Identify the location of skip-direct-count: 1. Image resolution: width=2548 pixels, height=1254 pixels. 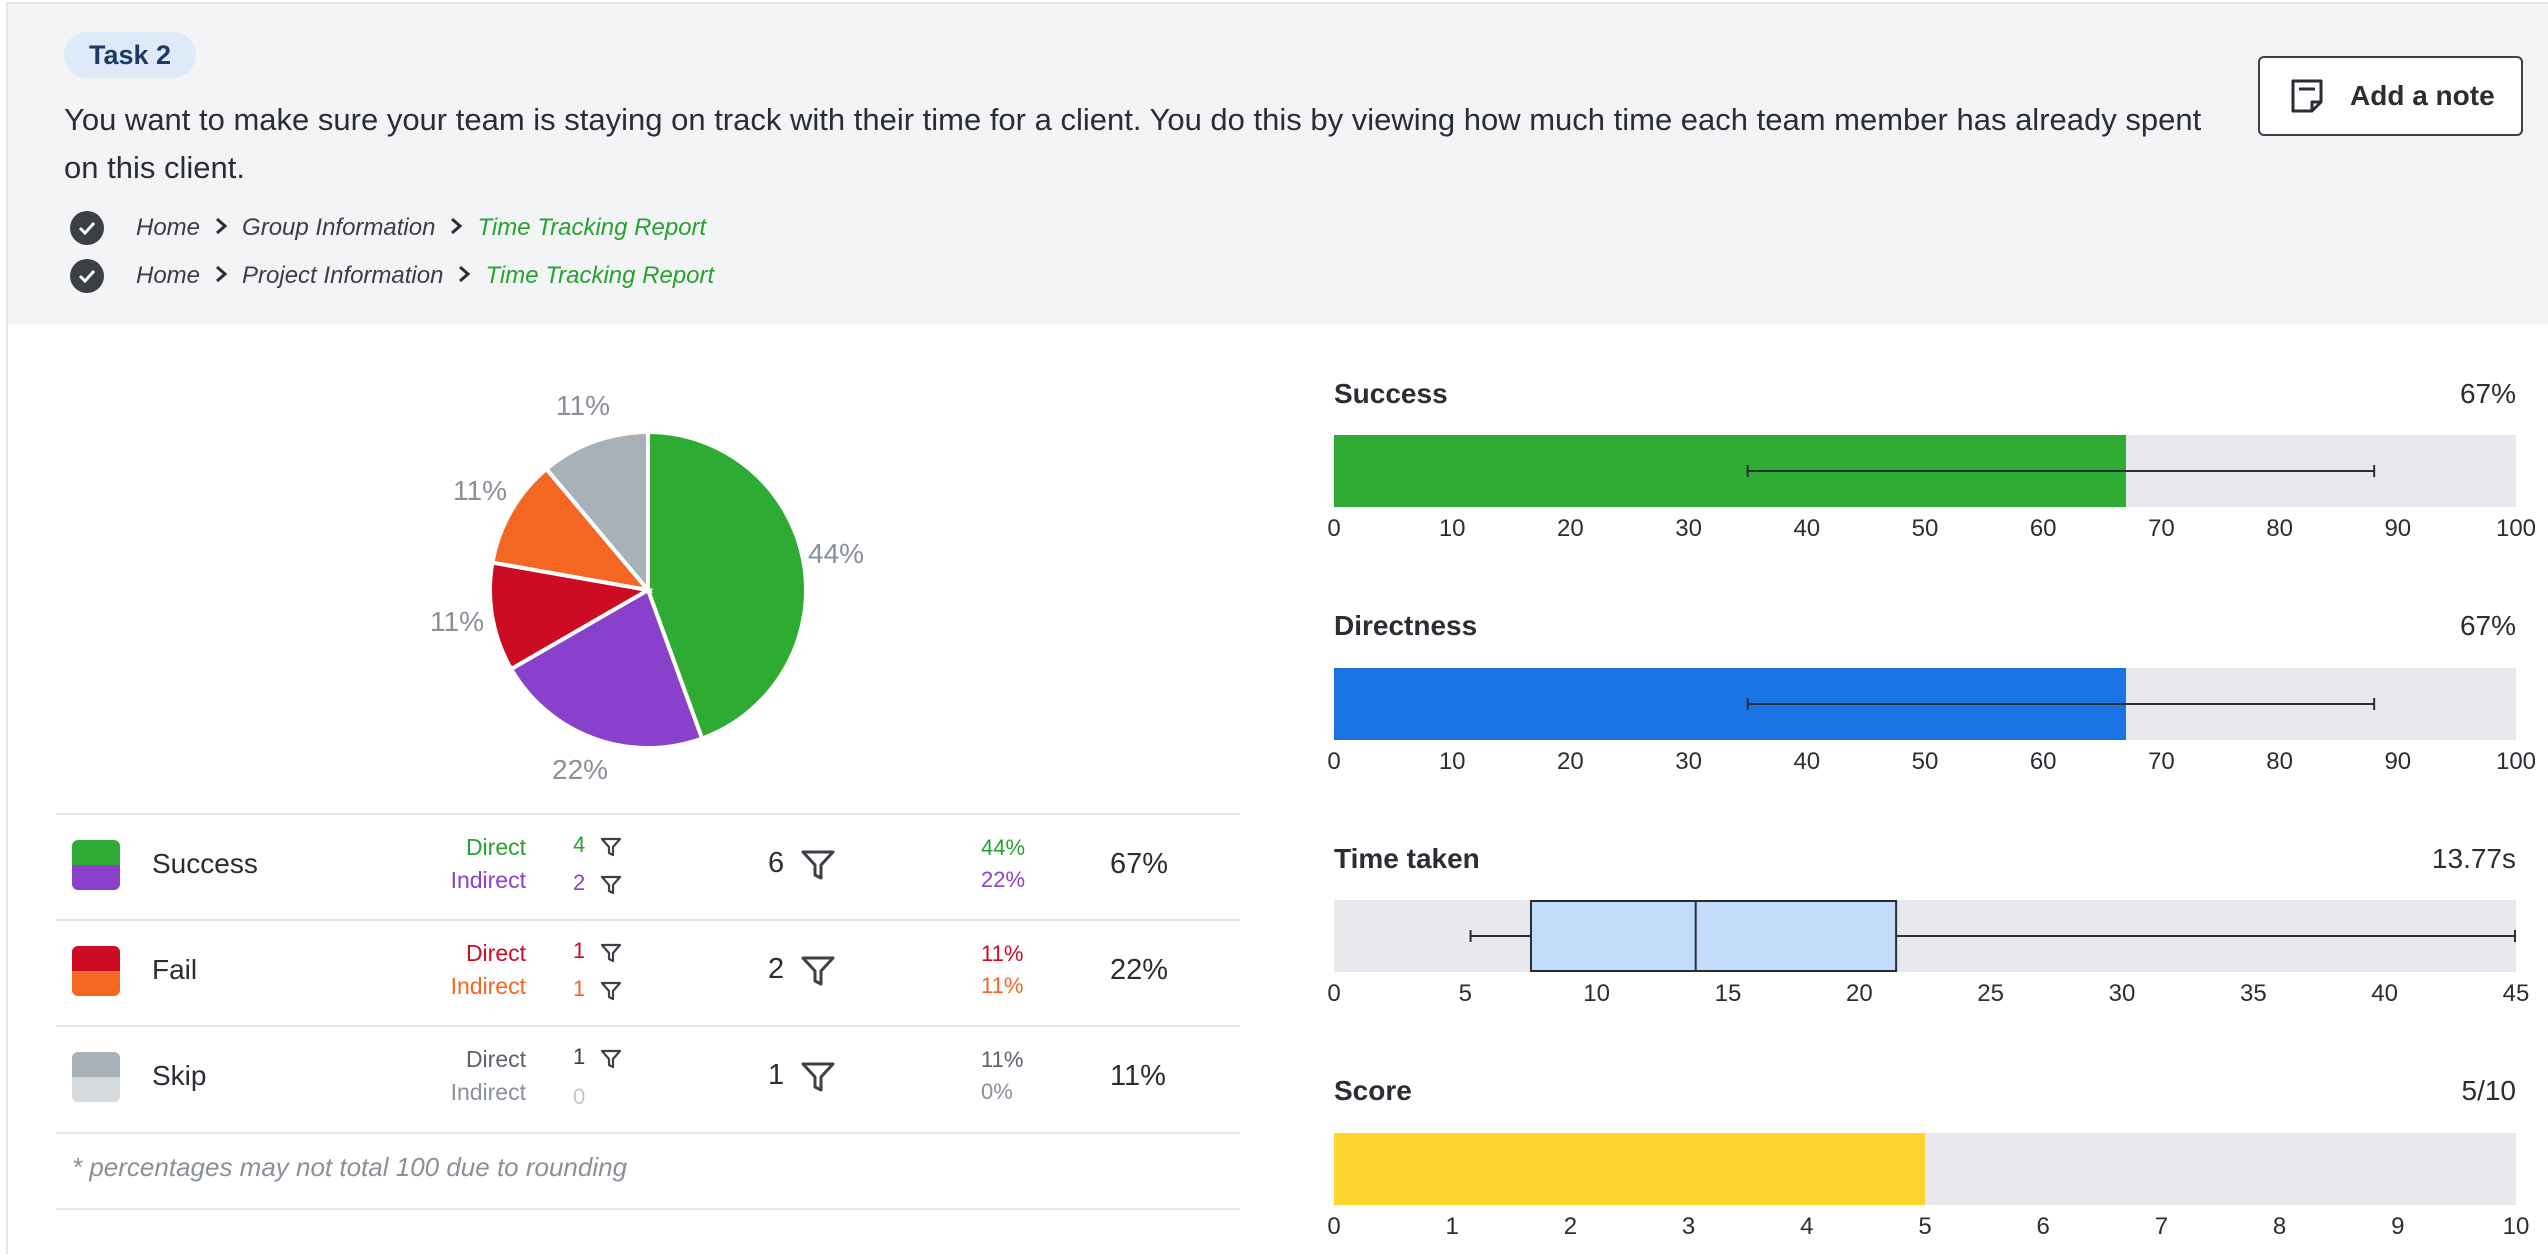
(579, 1056).